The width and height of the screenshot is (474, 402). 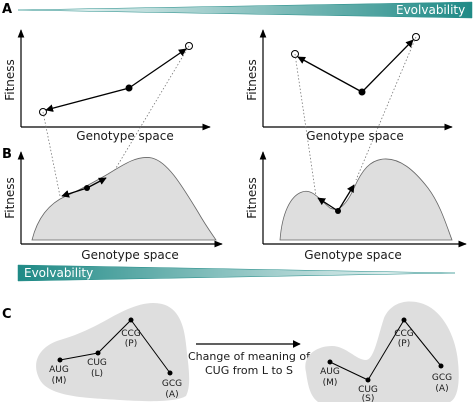 I want to click on axis-x-b-right: Genotype space, so click(x=352, y=255).